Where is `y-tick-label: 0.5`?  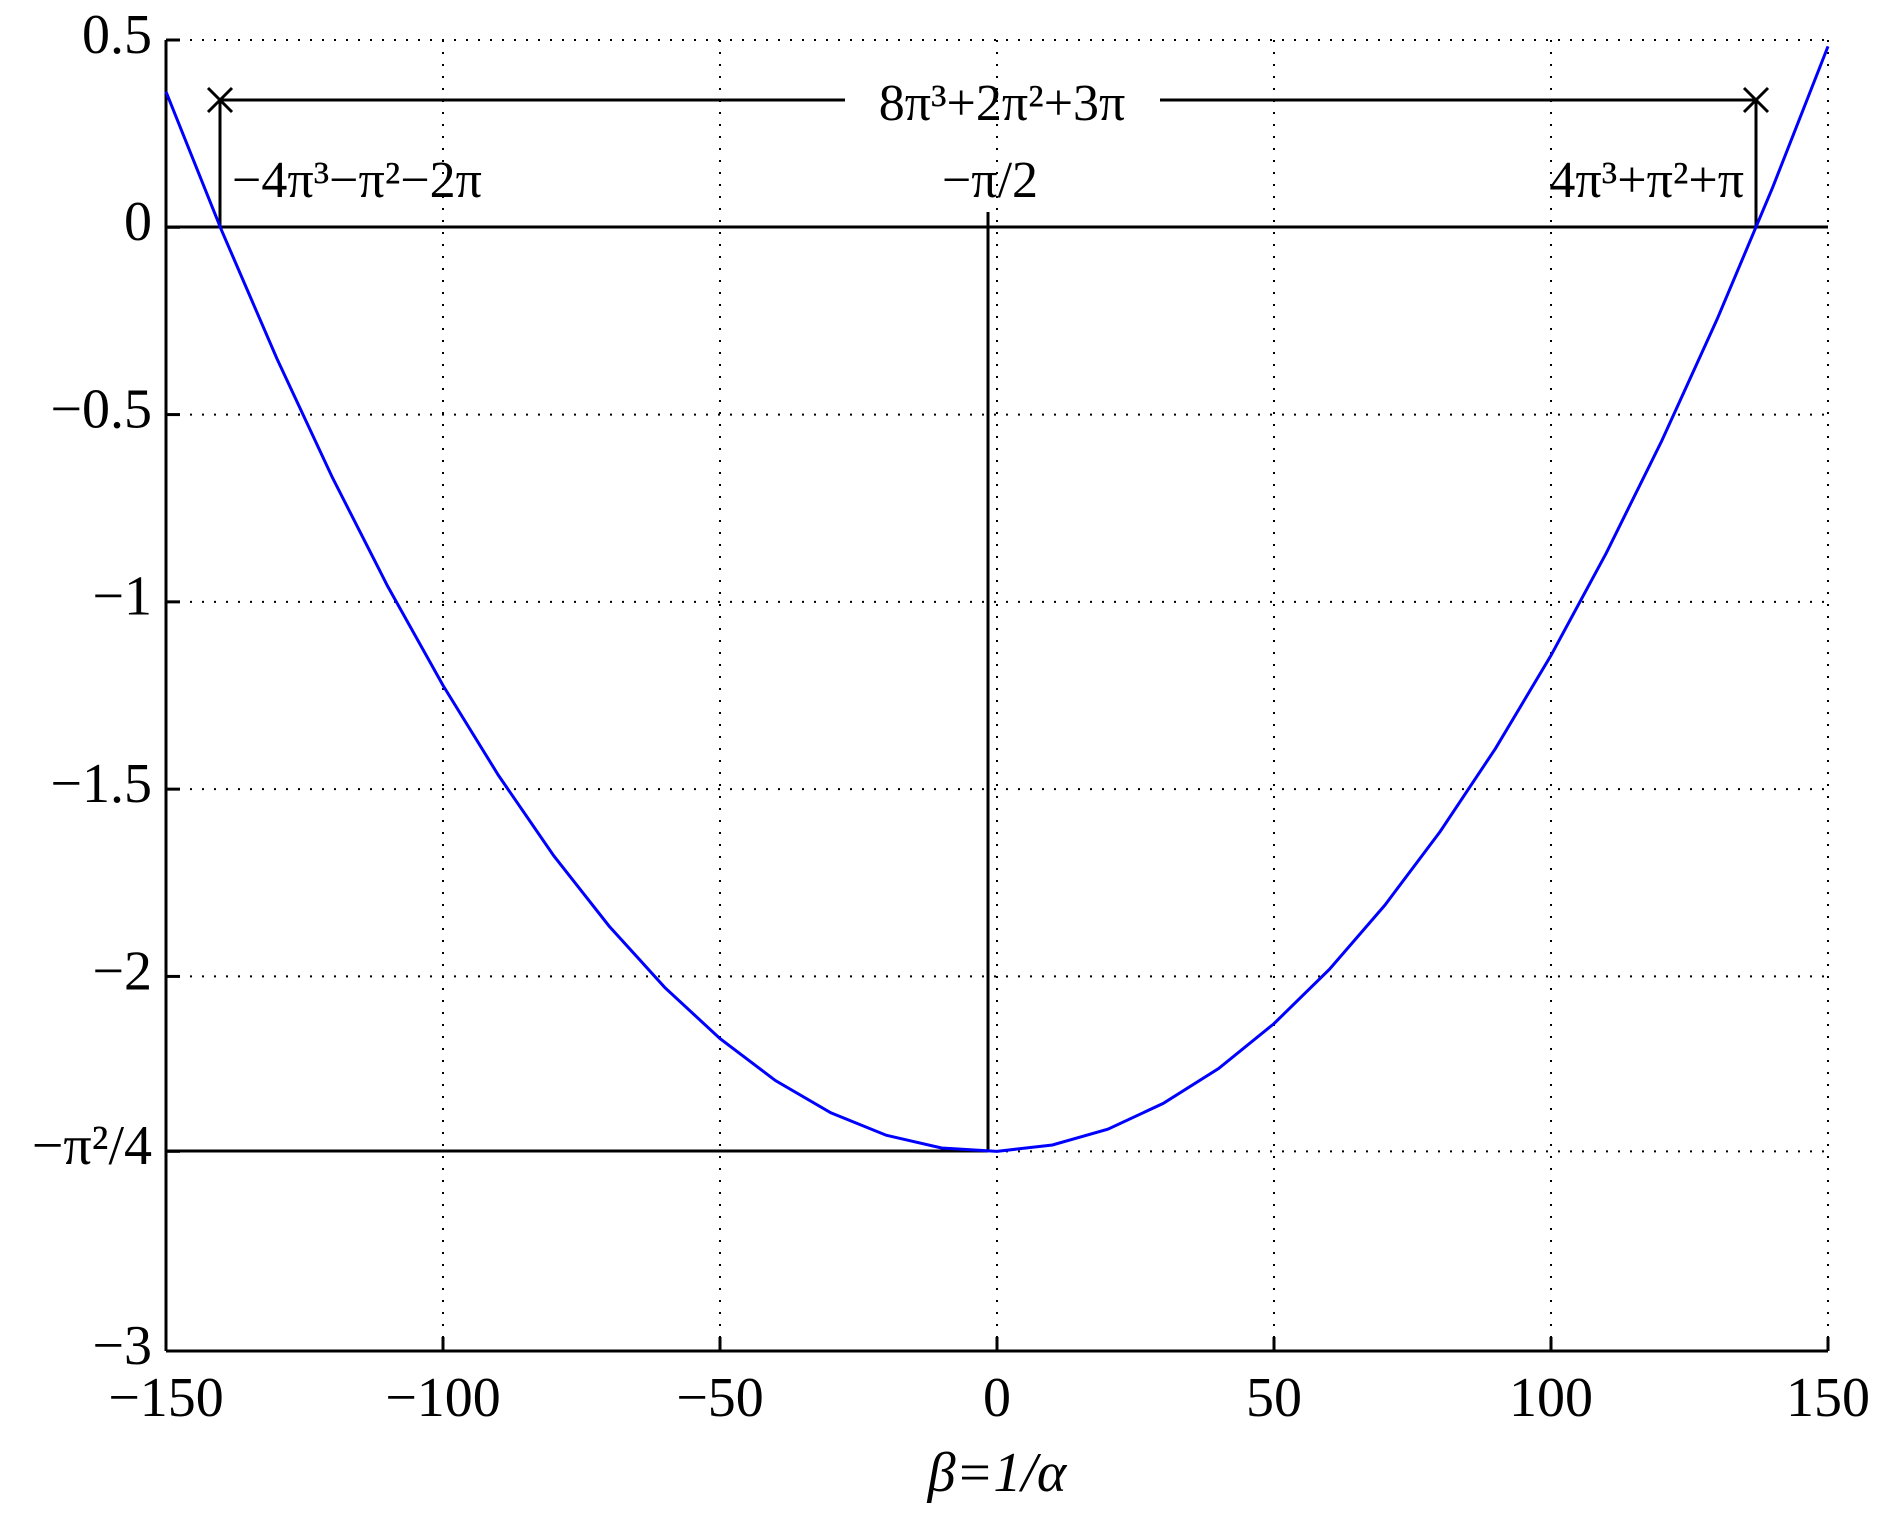 y-tick-label: 0.5 is located at coordinates (117, 35).